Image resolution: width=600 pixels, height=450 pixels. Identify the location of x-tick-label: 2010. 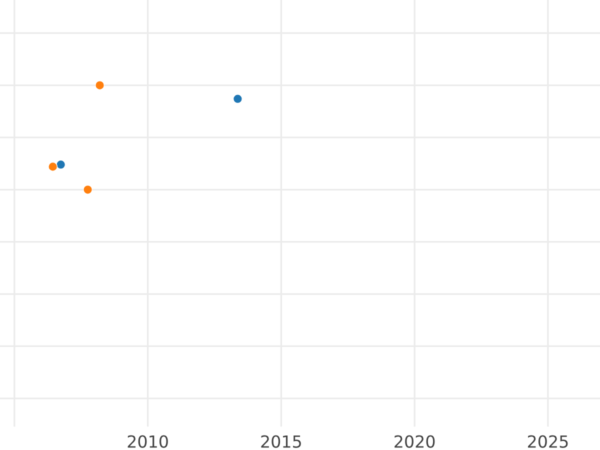
(148, 441).